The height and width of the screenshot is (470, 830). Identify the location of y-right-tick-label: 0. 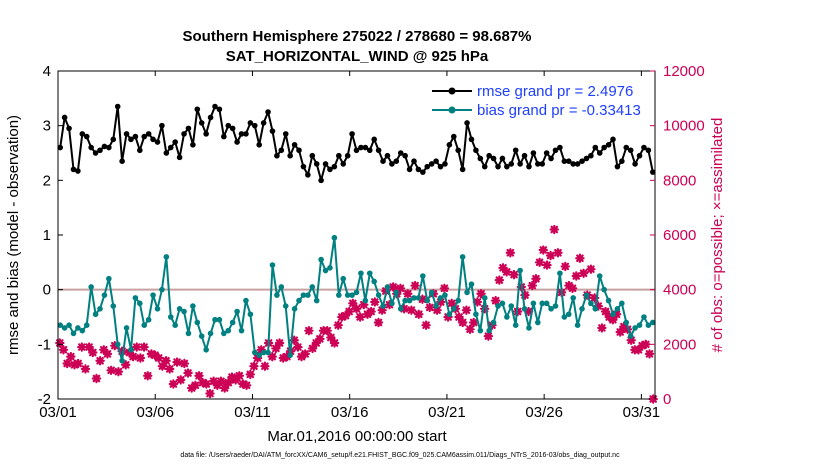
(667, 399).